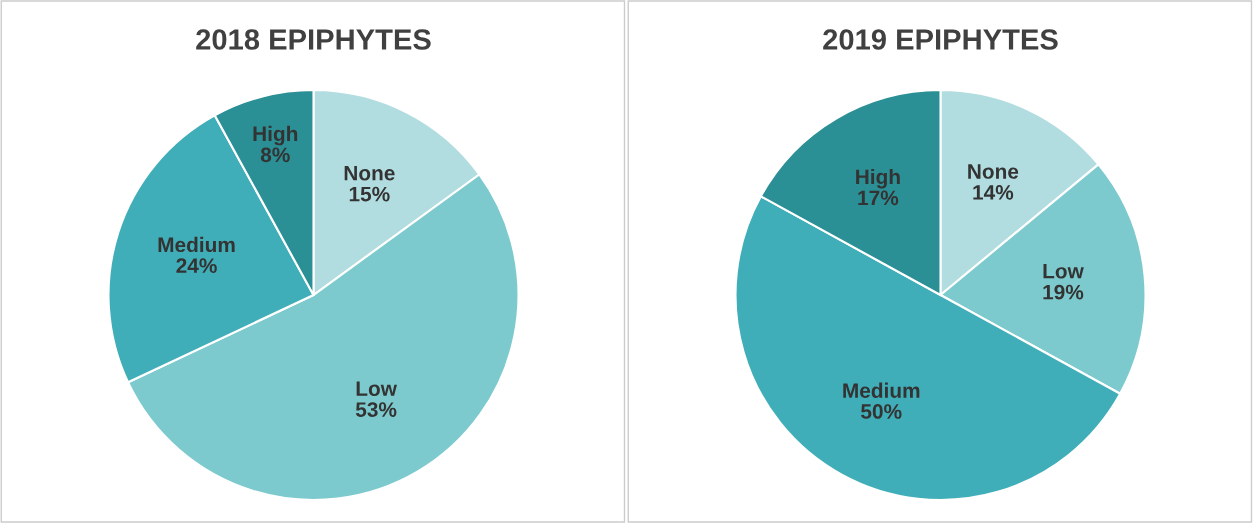 The width and height of the screenshot is (1254, 523). I want to click on chart-title: 2019 EPIPHYTES, so click(940, 39).